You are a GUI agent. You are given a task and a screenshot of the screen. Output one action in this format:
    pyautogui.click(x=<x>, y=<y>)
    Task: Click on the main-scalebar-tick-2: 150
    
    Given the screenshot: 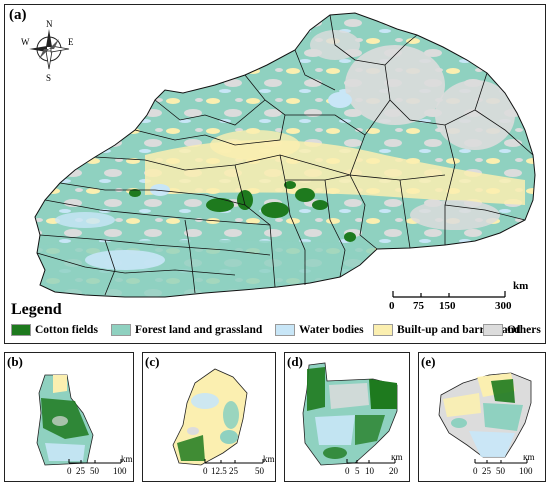 What is the action you would take?
    pyautogui.click(x=447, y=306)
    